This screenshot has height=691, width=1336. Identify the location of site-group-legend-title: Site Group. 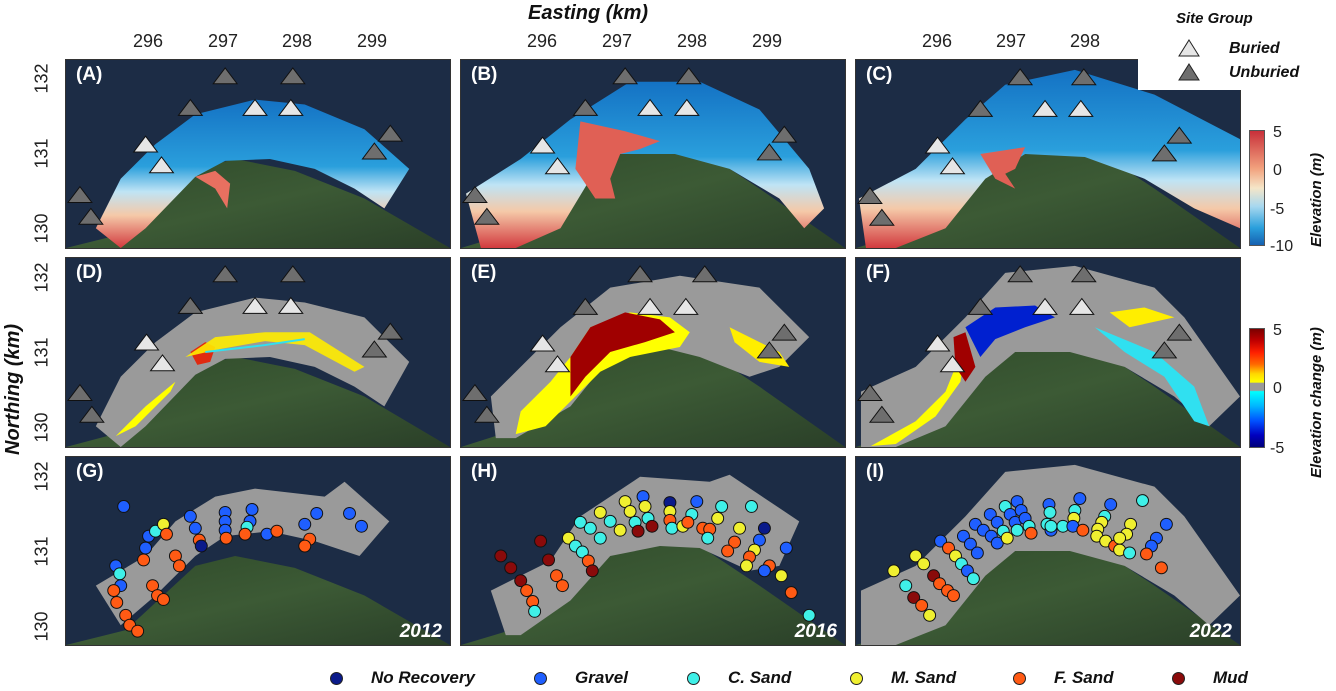
(1214, 18).